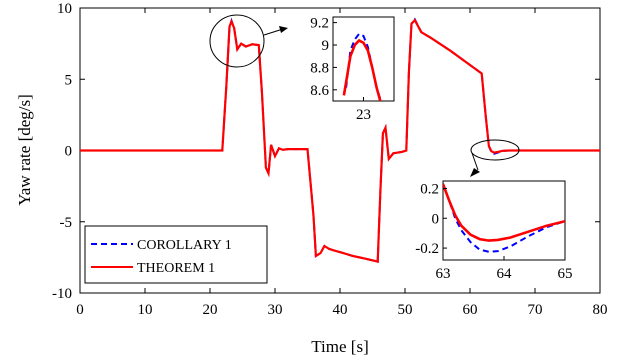  I want to click on x-tick-label: 40, so click(340, 310).